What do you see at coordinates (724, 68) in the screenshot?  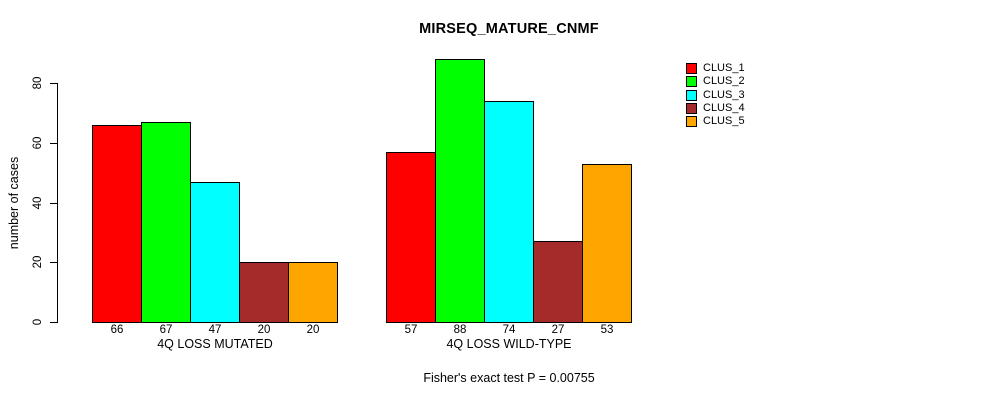 I see `legend-label: CLUS_1` at bounding box center [724, 68].